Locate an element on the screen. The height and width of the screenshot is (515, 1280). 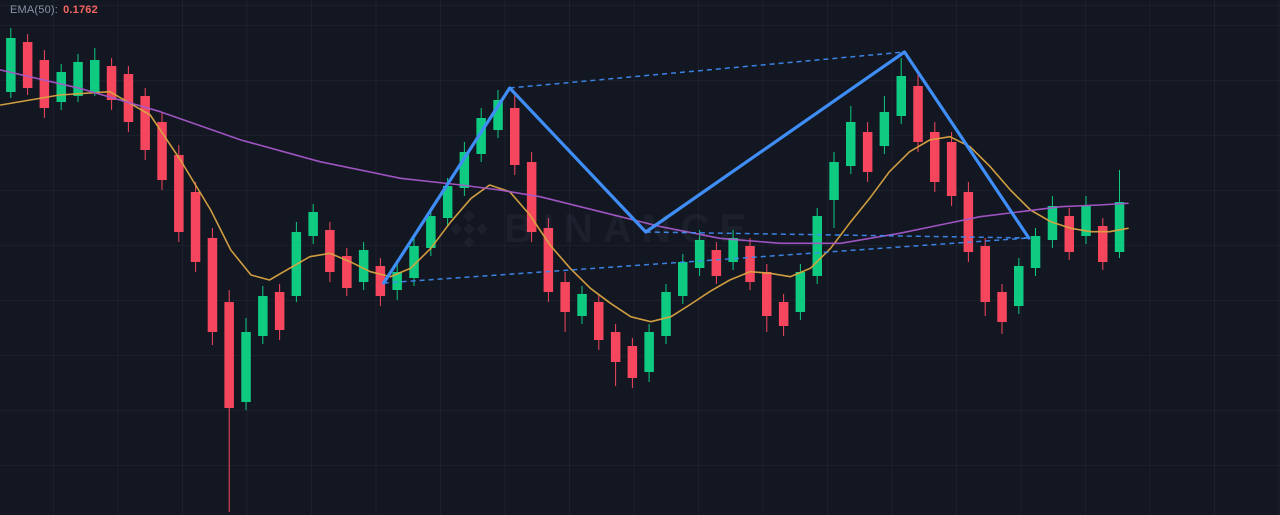
legend-label: EMA(50): is located at coordinates (34, 10).